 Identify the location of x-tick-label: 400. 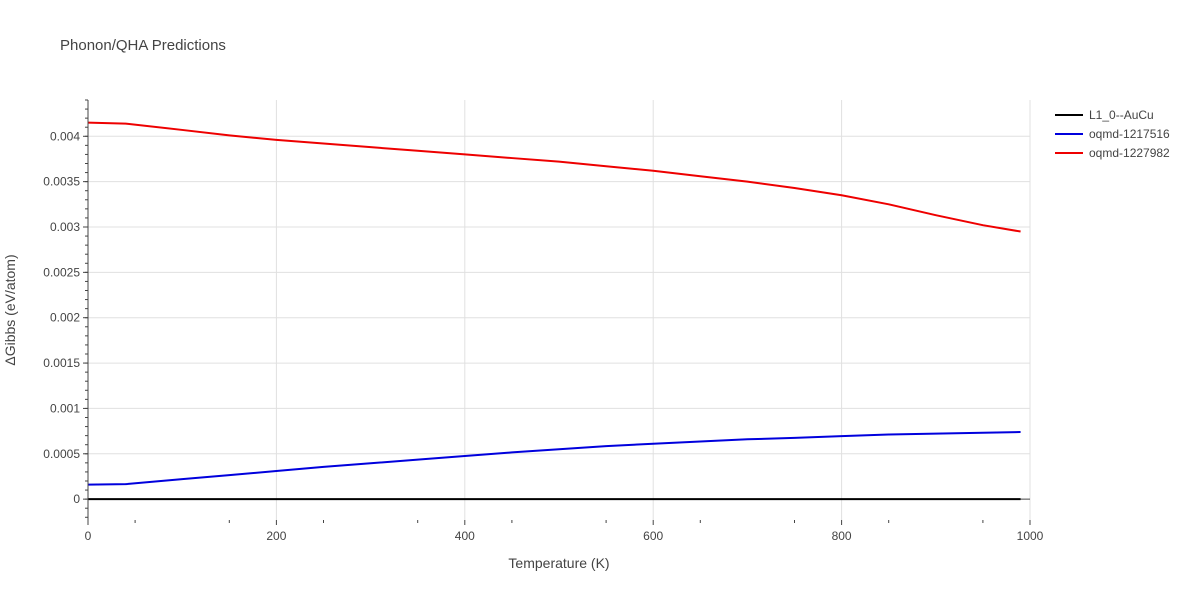
(465, 536).